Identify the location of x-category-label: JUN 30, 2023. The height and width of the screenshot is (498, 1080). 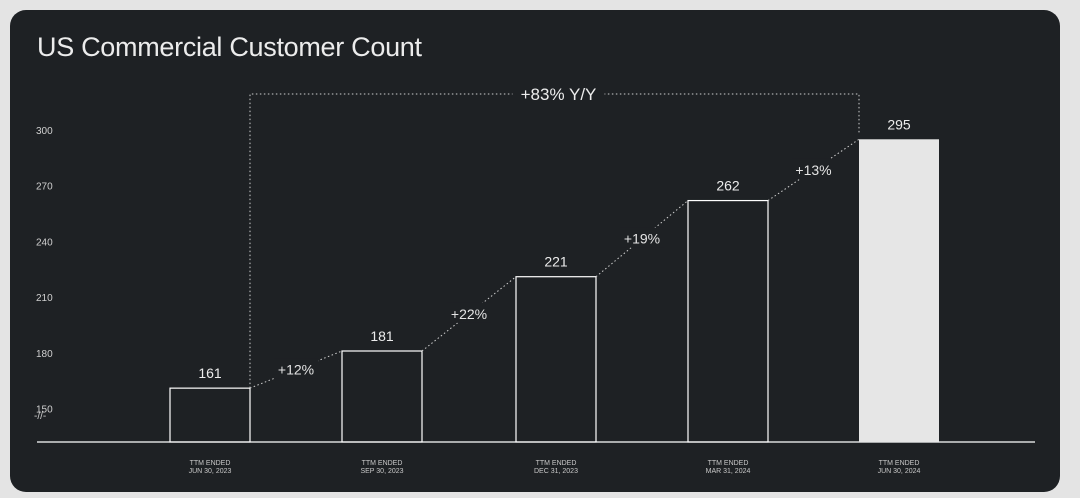
(210, 471).